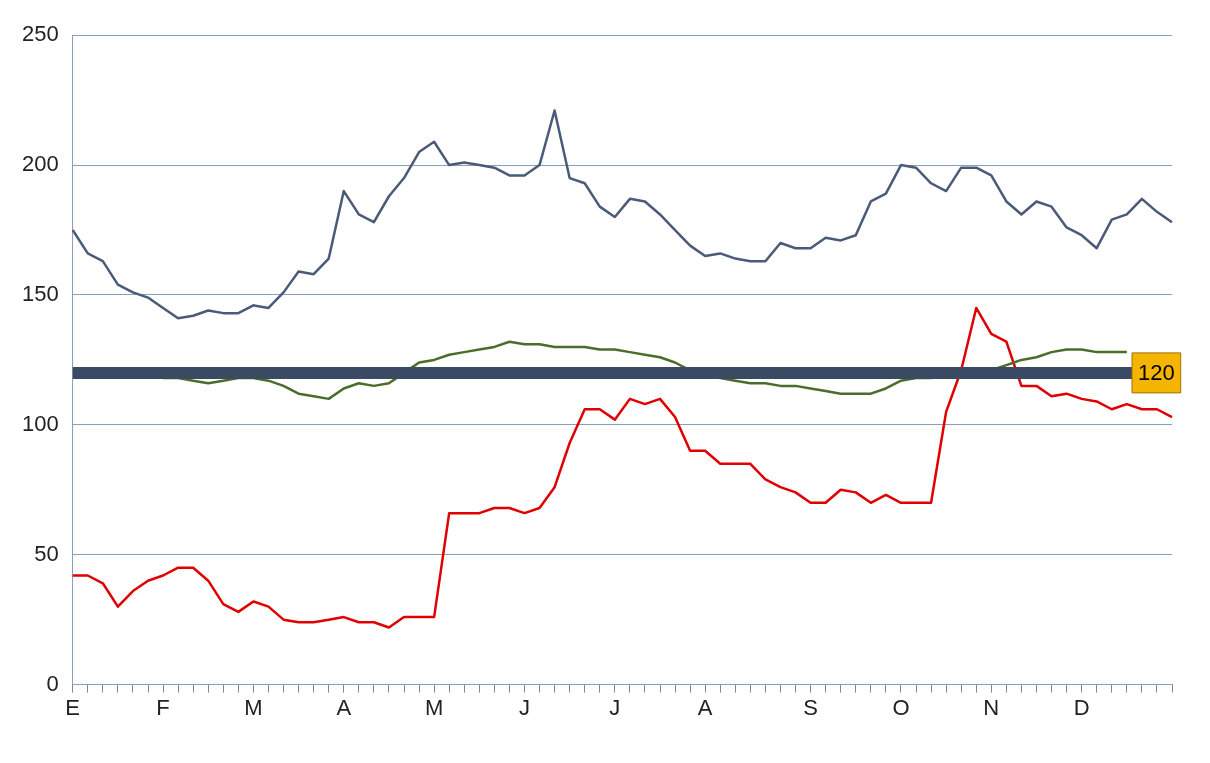 The height and width of the screenshot is (763, 1210). I want to click on x-tick-label: S, so click(810, 707).